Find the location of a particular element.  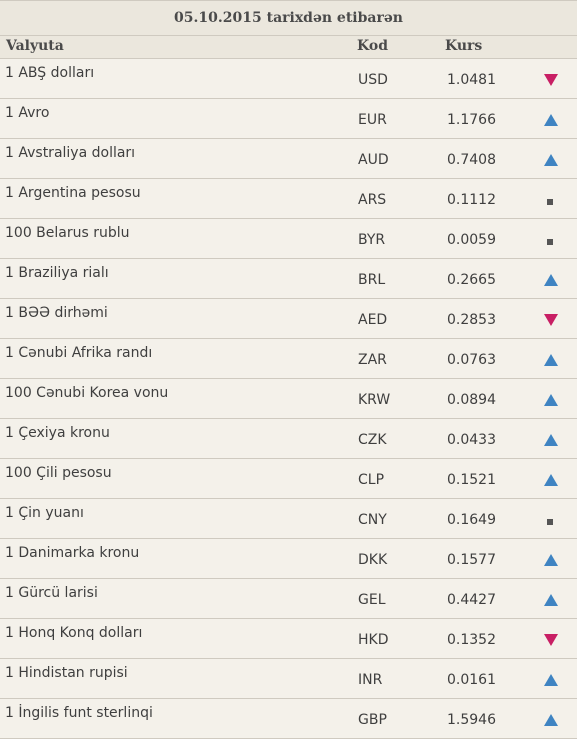

exchange-rate: 0.1352 is located at coordinates (471, 640).